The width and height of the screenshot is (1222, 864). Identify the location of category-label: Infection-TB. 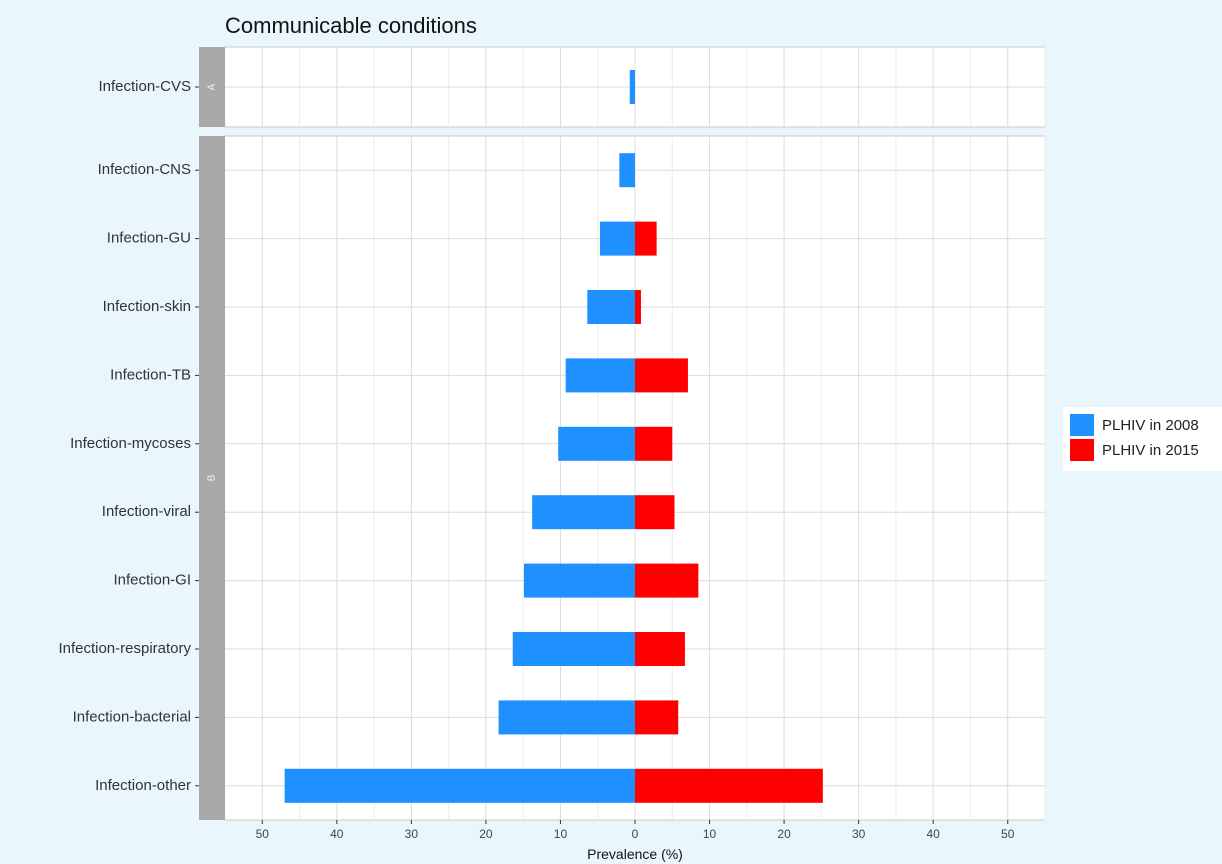
(150, 374).